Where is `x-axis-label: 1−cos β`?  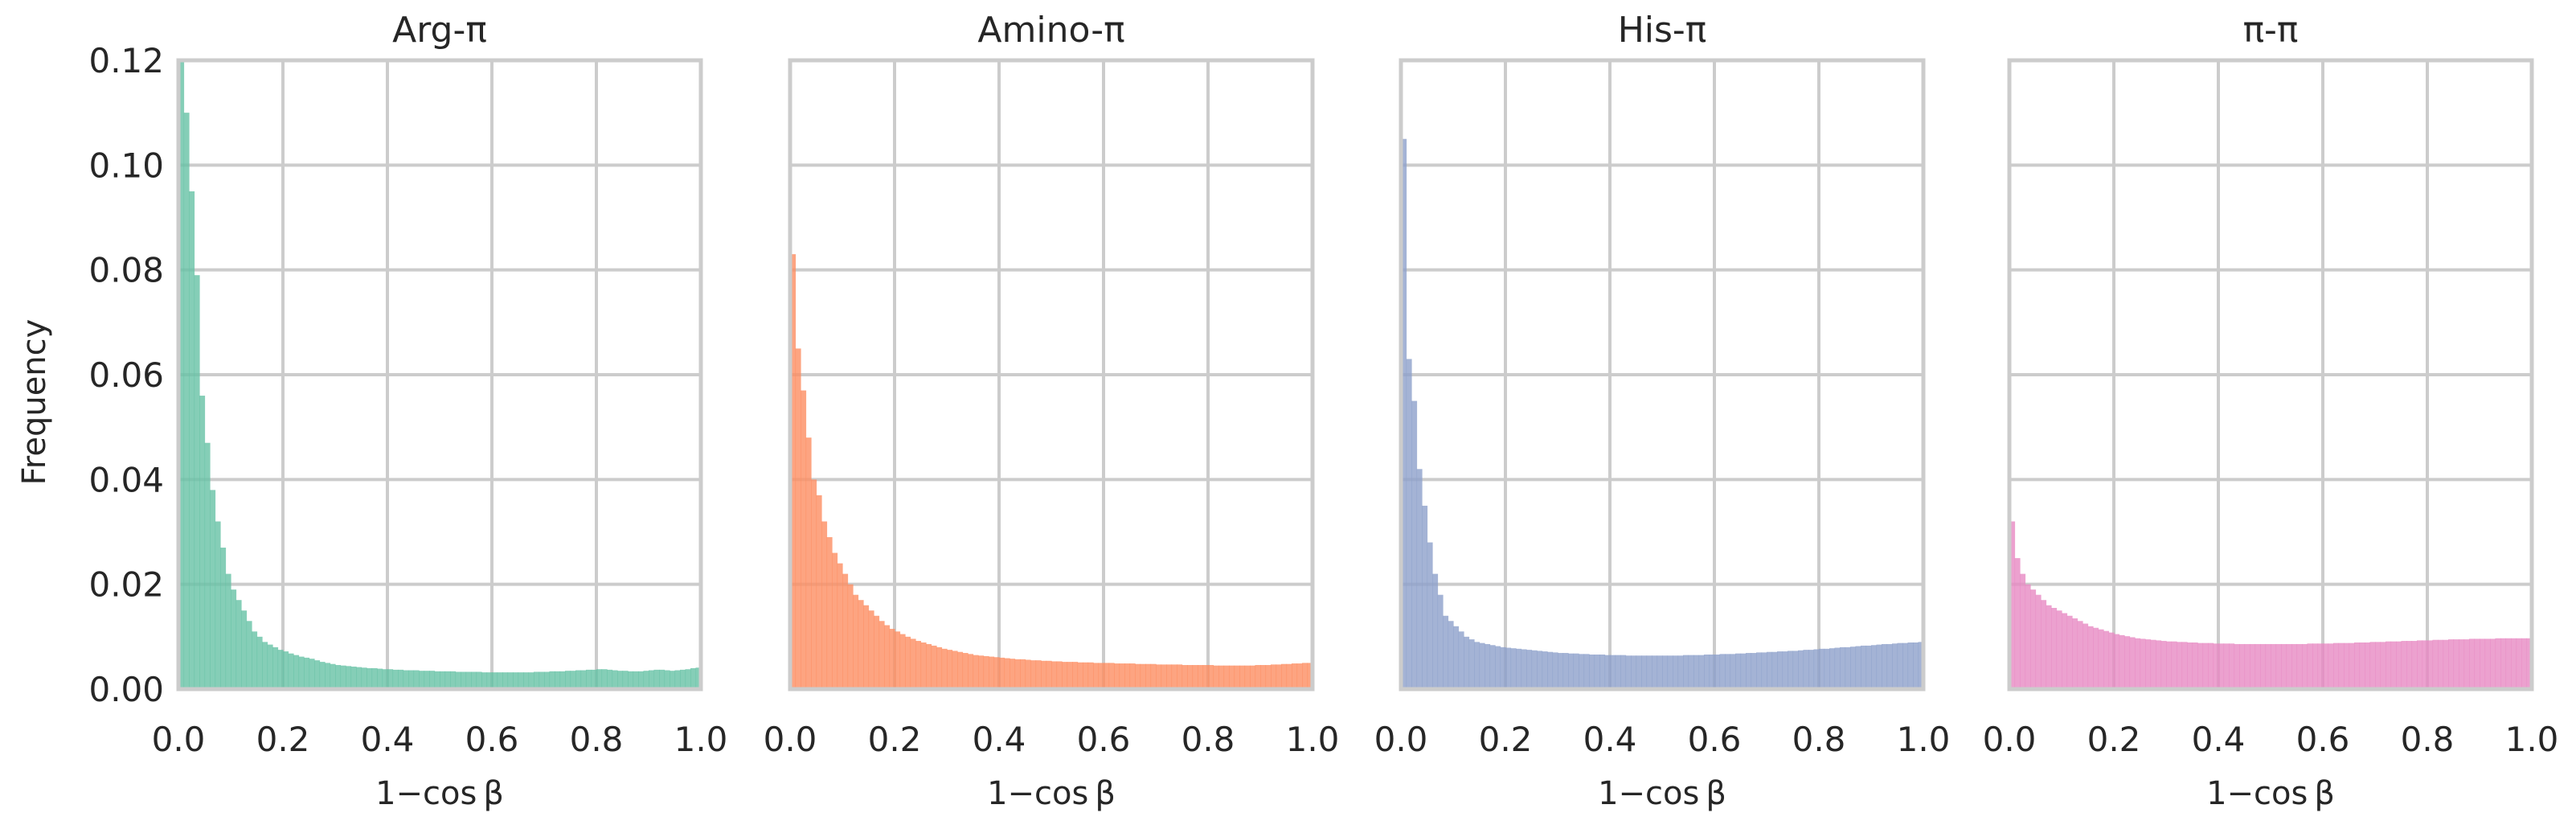
x-axis-label: 1−cos β is located at coordinates (2270, 793).